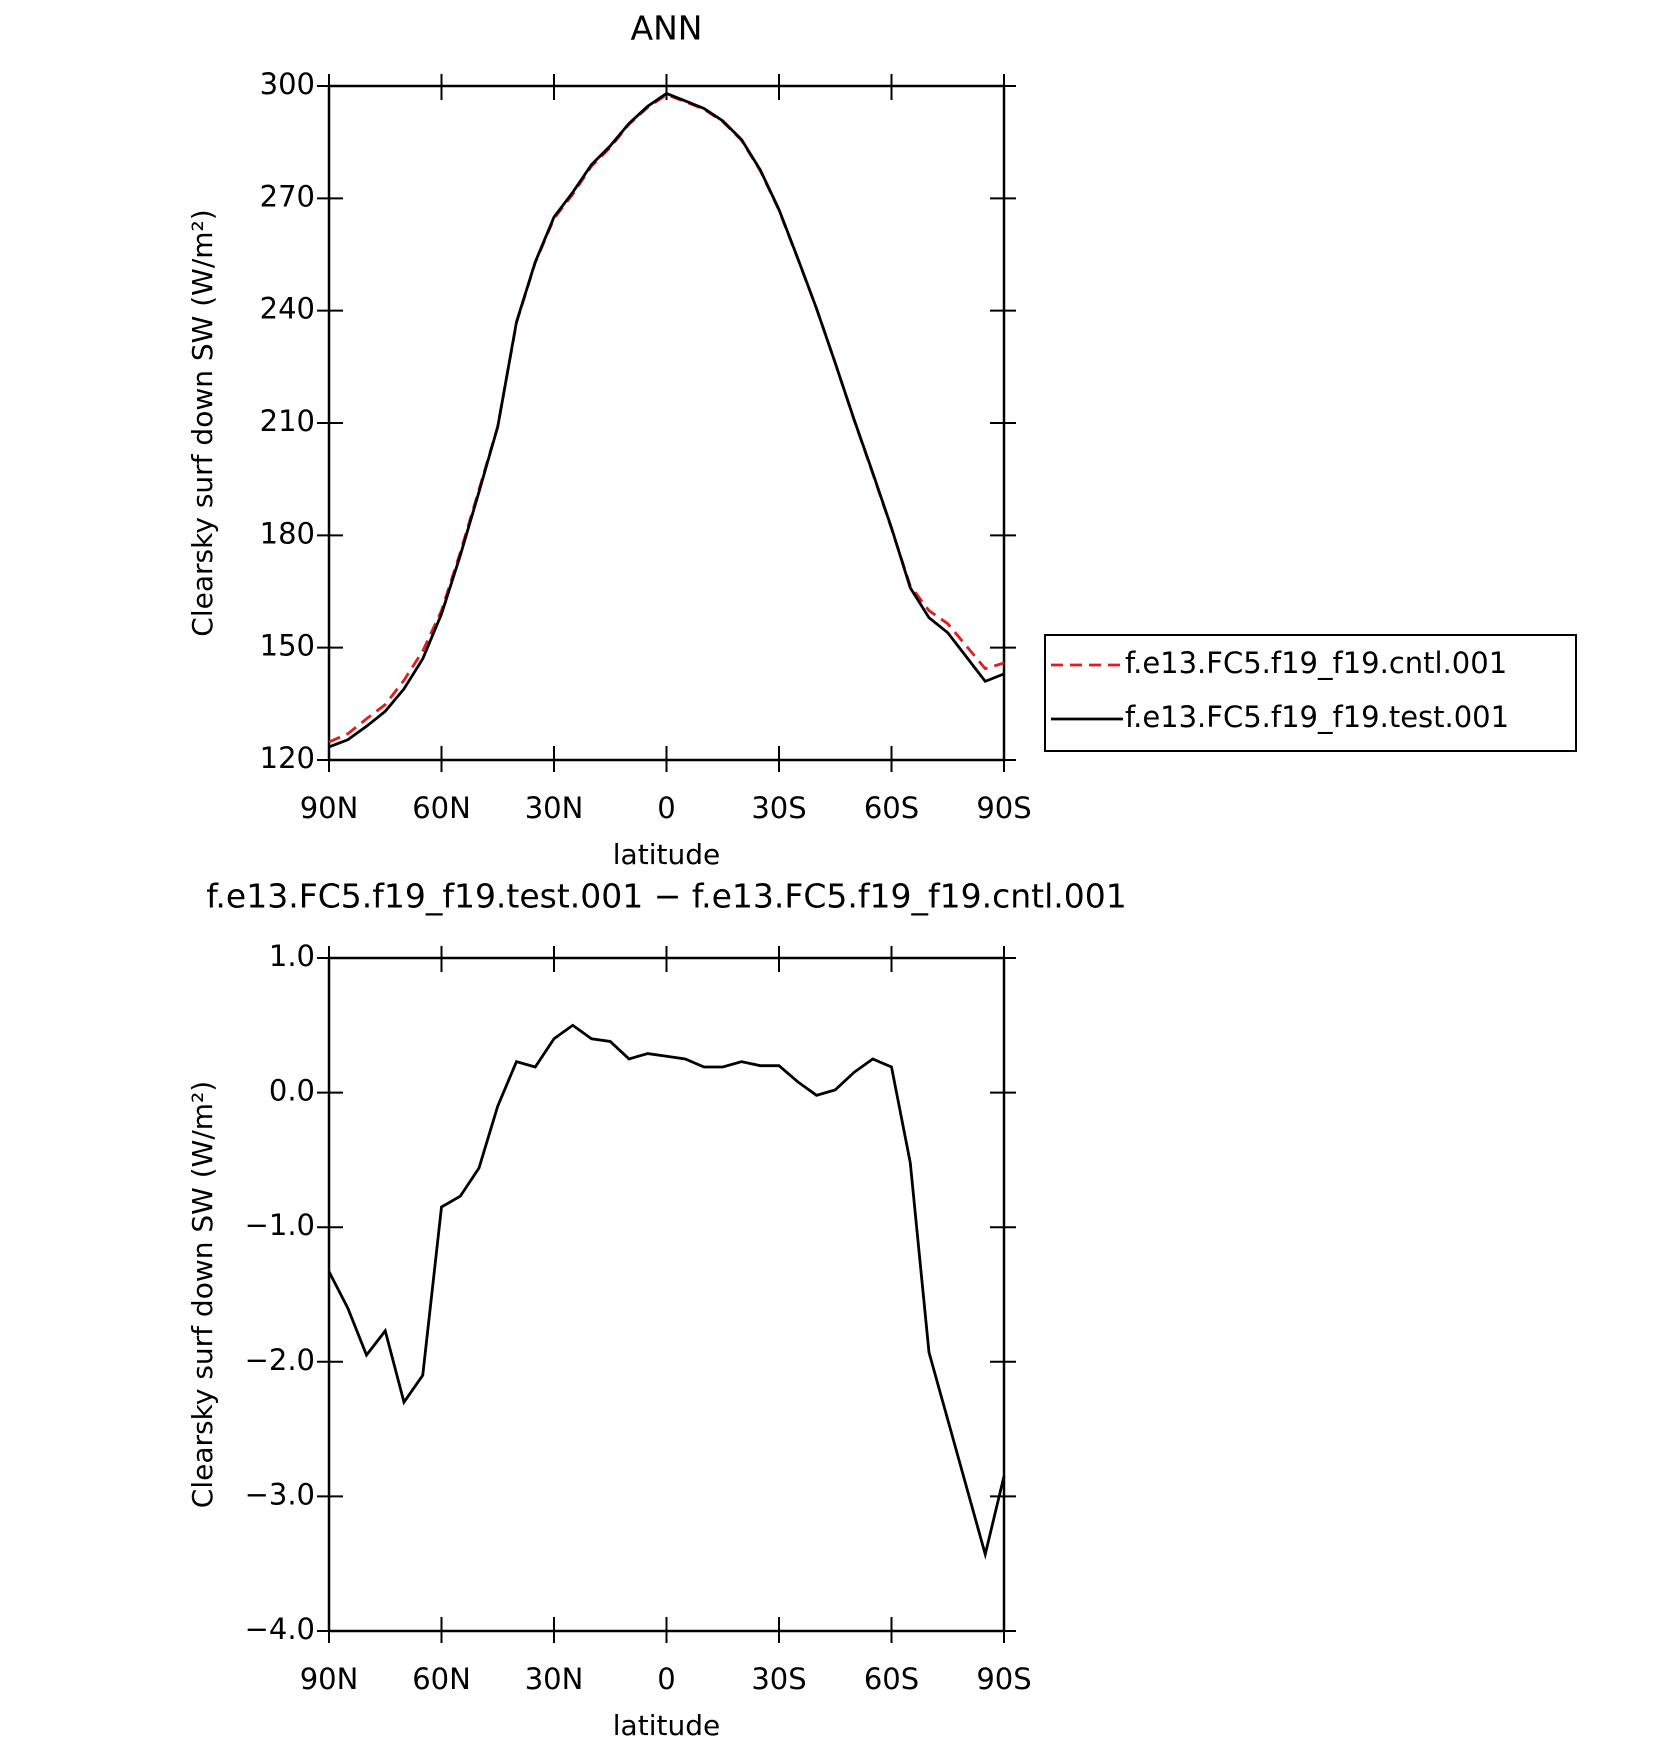  What do you see at coordinates (1316, 663) in the screenshot?
I see `legend-label: f.e13.FC5.f19_f19.cntl.001` at bounding box center [1316, 663].